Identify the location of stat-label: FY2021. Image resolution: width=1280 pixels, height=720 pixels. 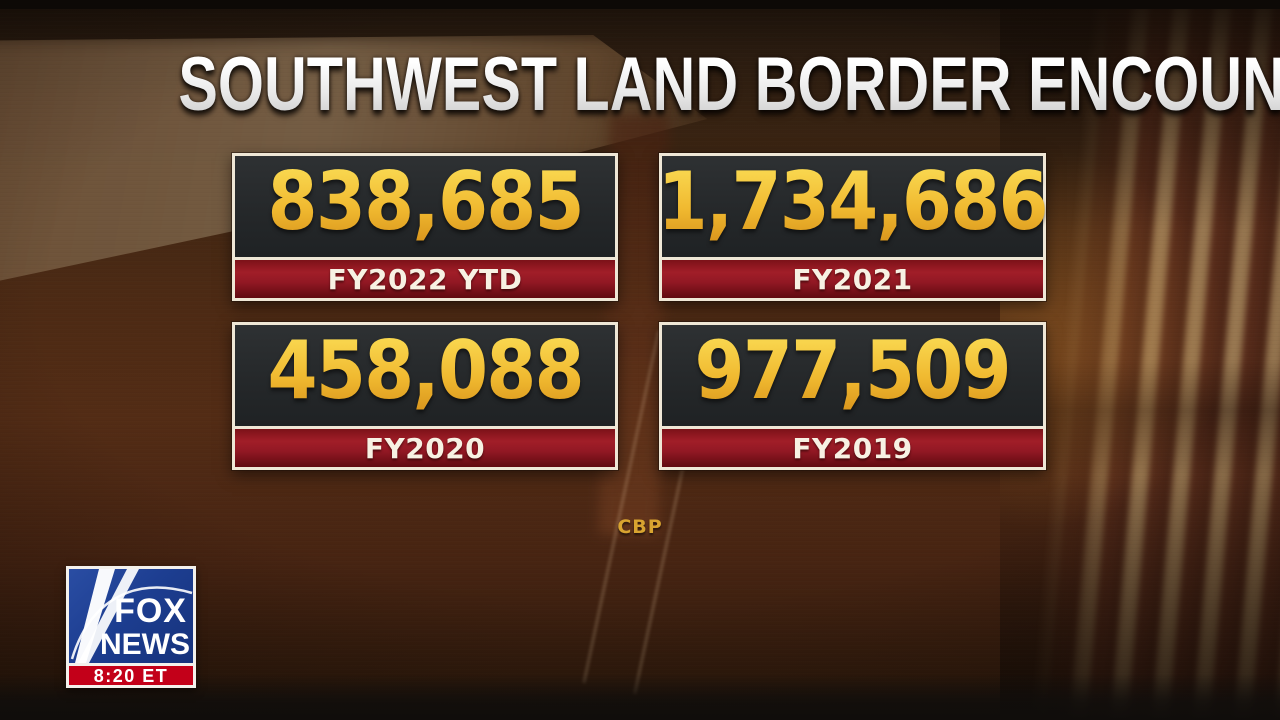
(852, 279).